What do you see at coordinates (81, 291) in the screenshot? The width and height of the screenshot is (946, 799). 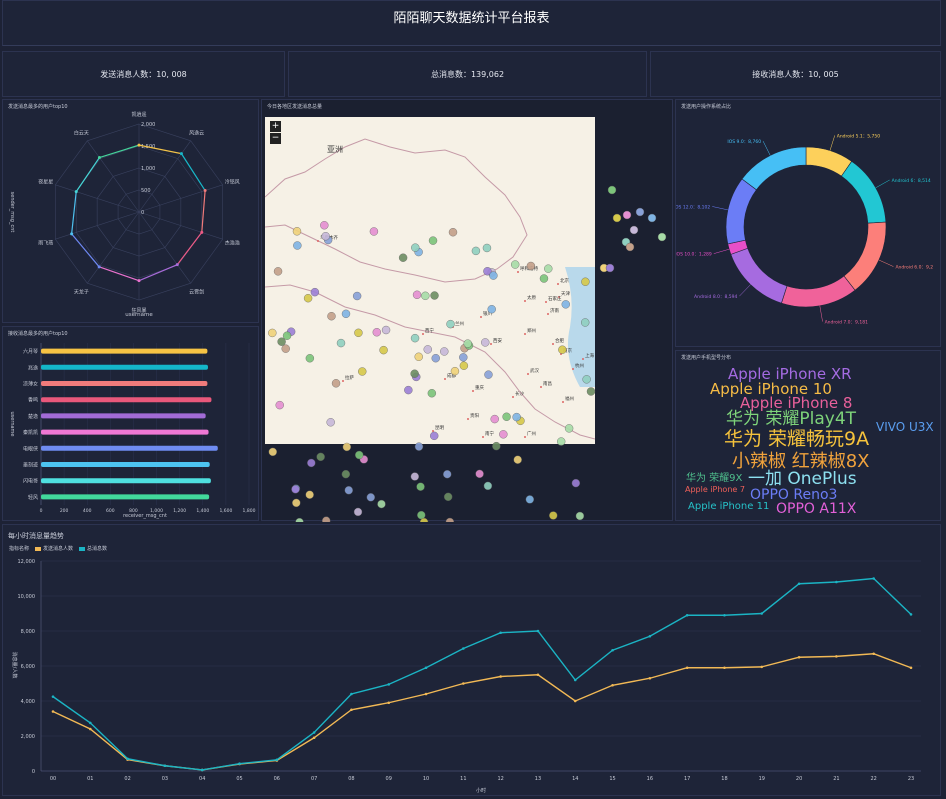 I see `radar-user-label: 天龙子` at bounding box center [81, 291].